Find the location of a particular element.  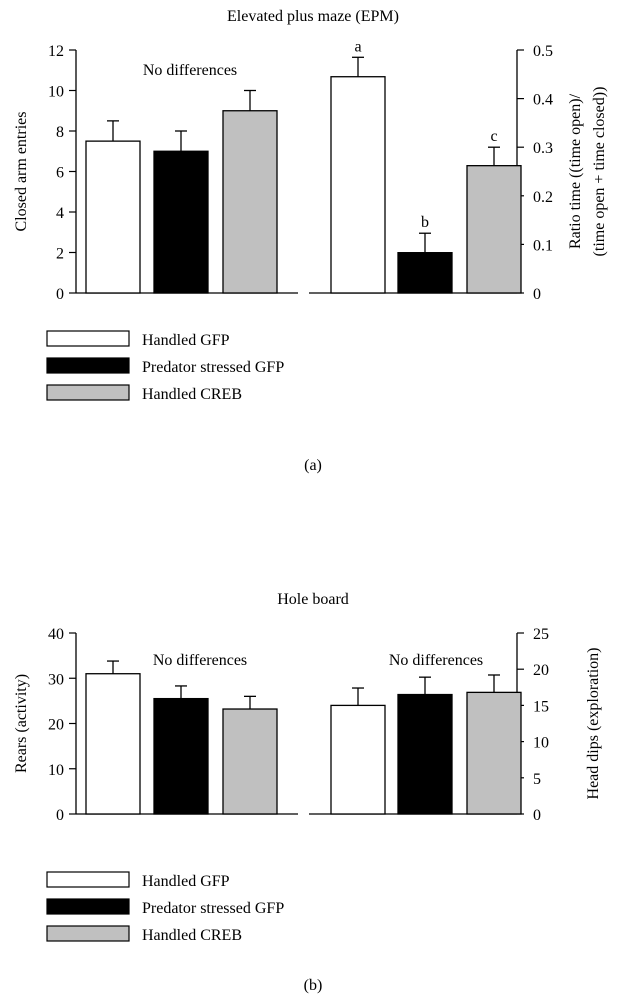

left-y-tick-label: 6 is located at coordinates (60, 173).